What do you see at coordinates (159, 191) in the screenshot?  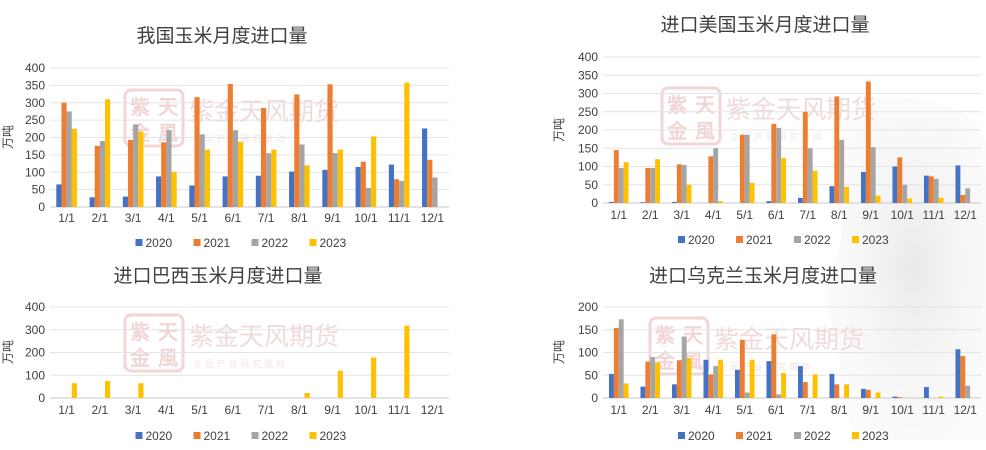 I see `bar-2020-4/1` at bounding box center [159, 191].